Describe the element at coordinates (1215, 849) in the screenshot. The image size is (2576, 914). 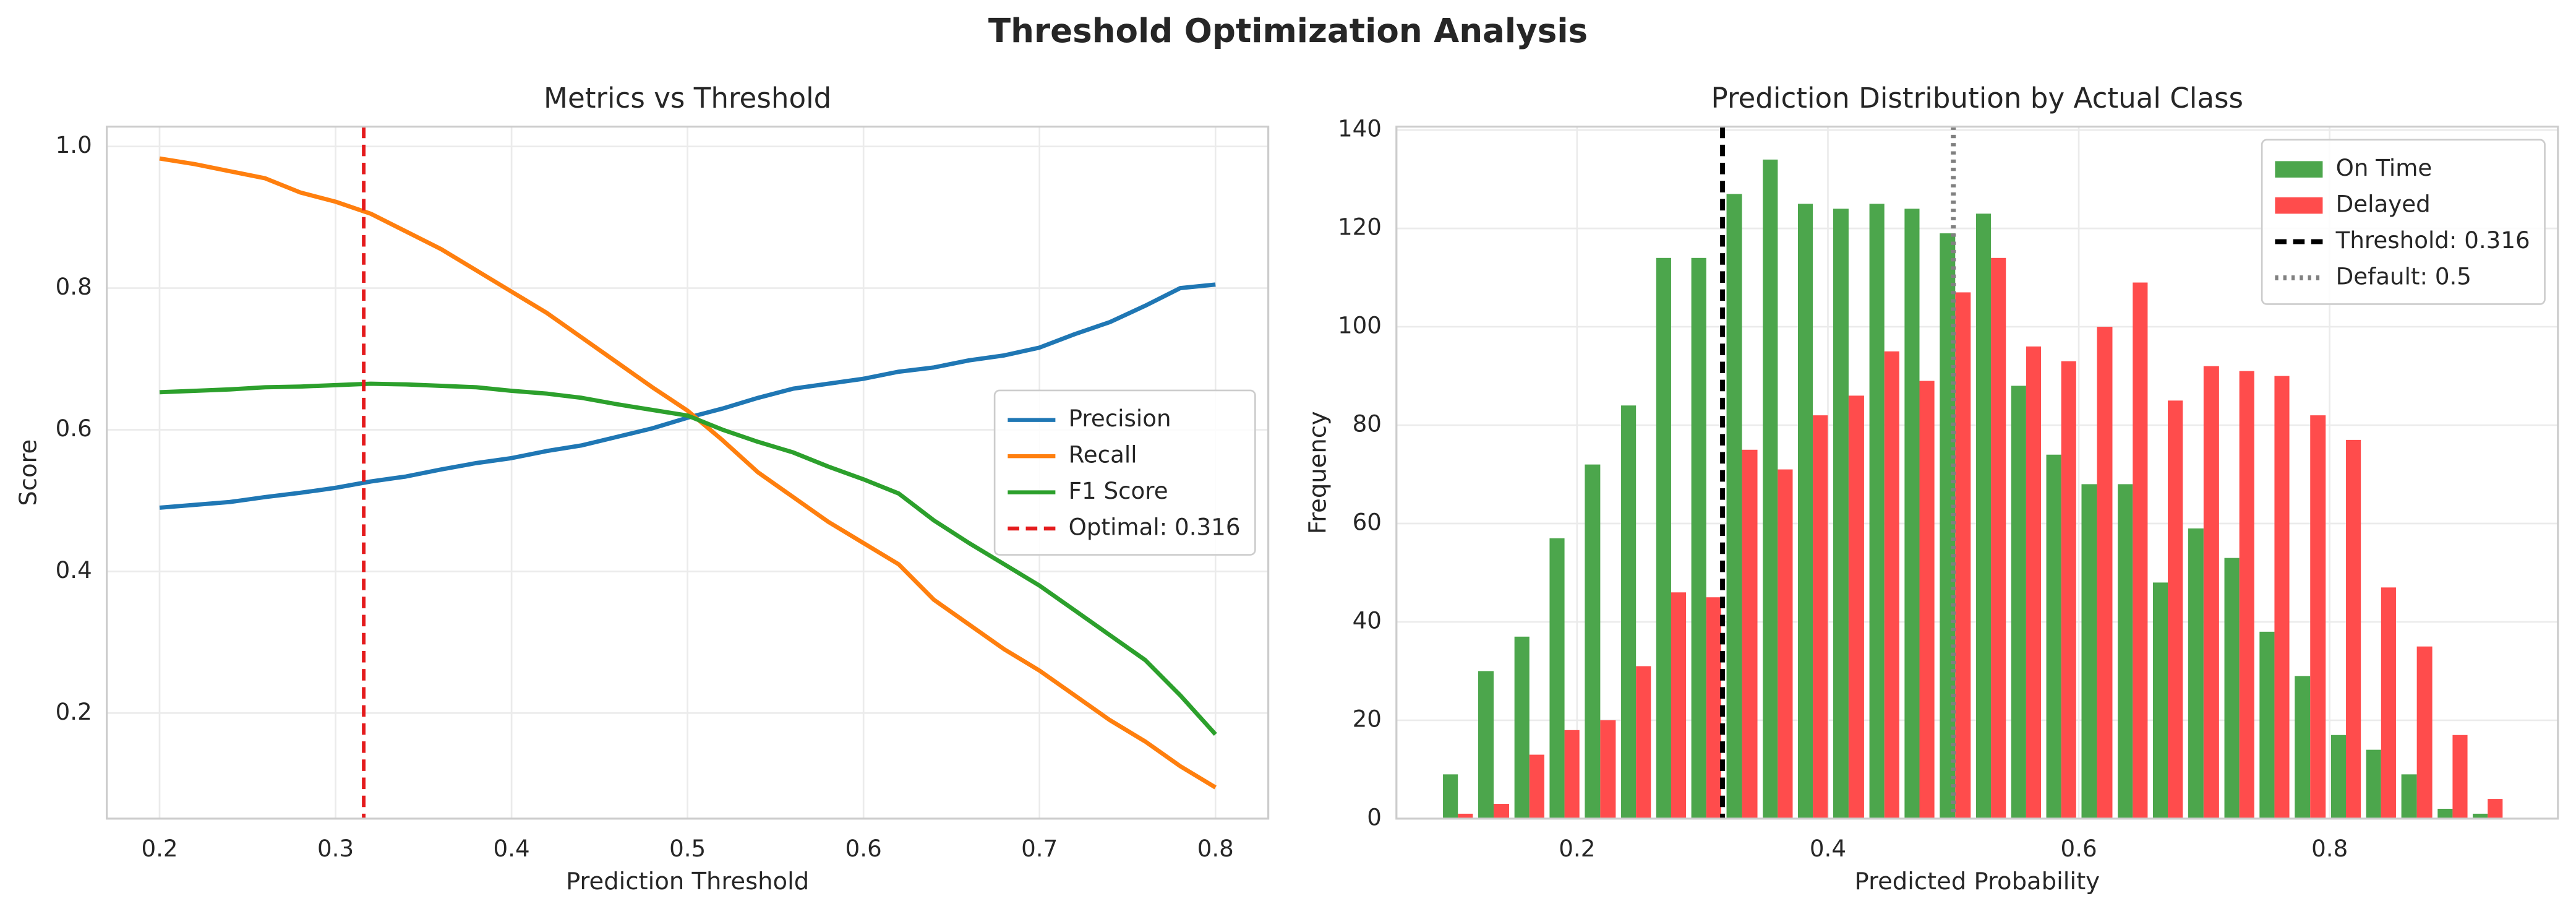
I see `x-tick-label: 0.8` at that location.